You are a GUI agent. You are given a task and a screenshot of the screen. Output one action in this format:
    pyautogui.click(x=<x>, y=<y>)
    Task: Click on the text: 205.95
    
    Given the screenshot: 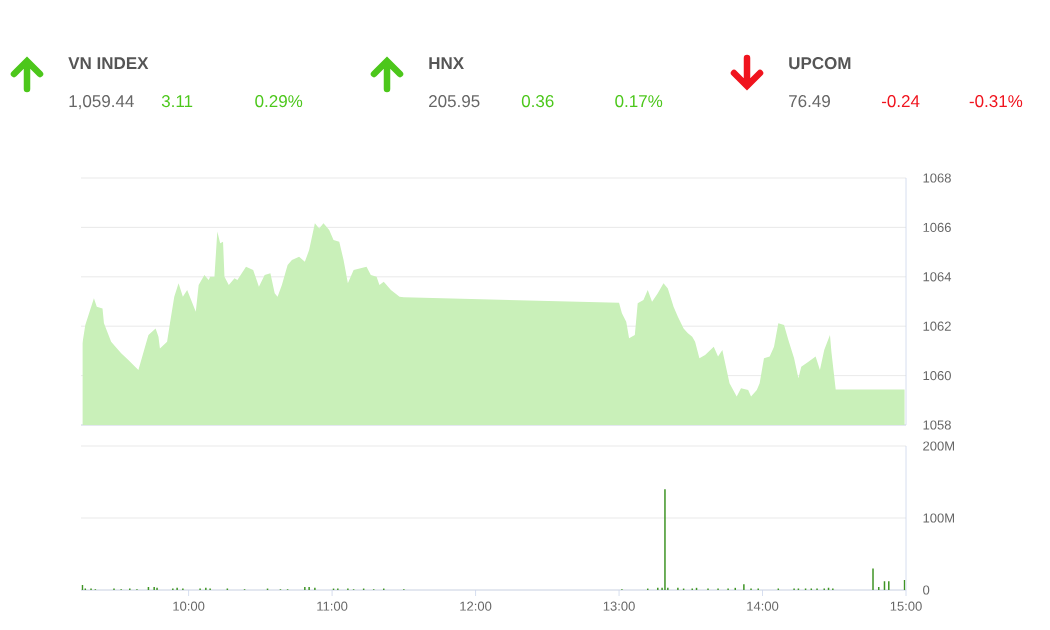 What is the action you would take?
    pyautogui.click(x=454, y=101)
    